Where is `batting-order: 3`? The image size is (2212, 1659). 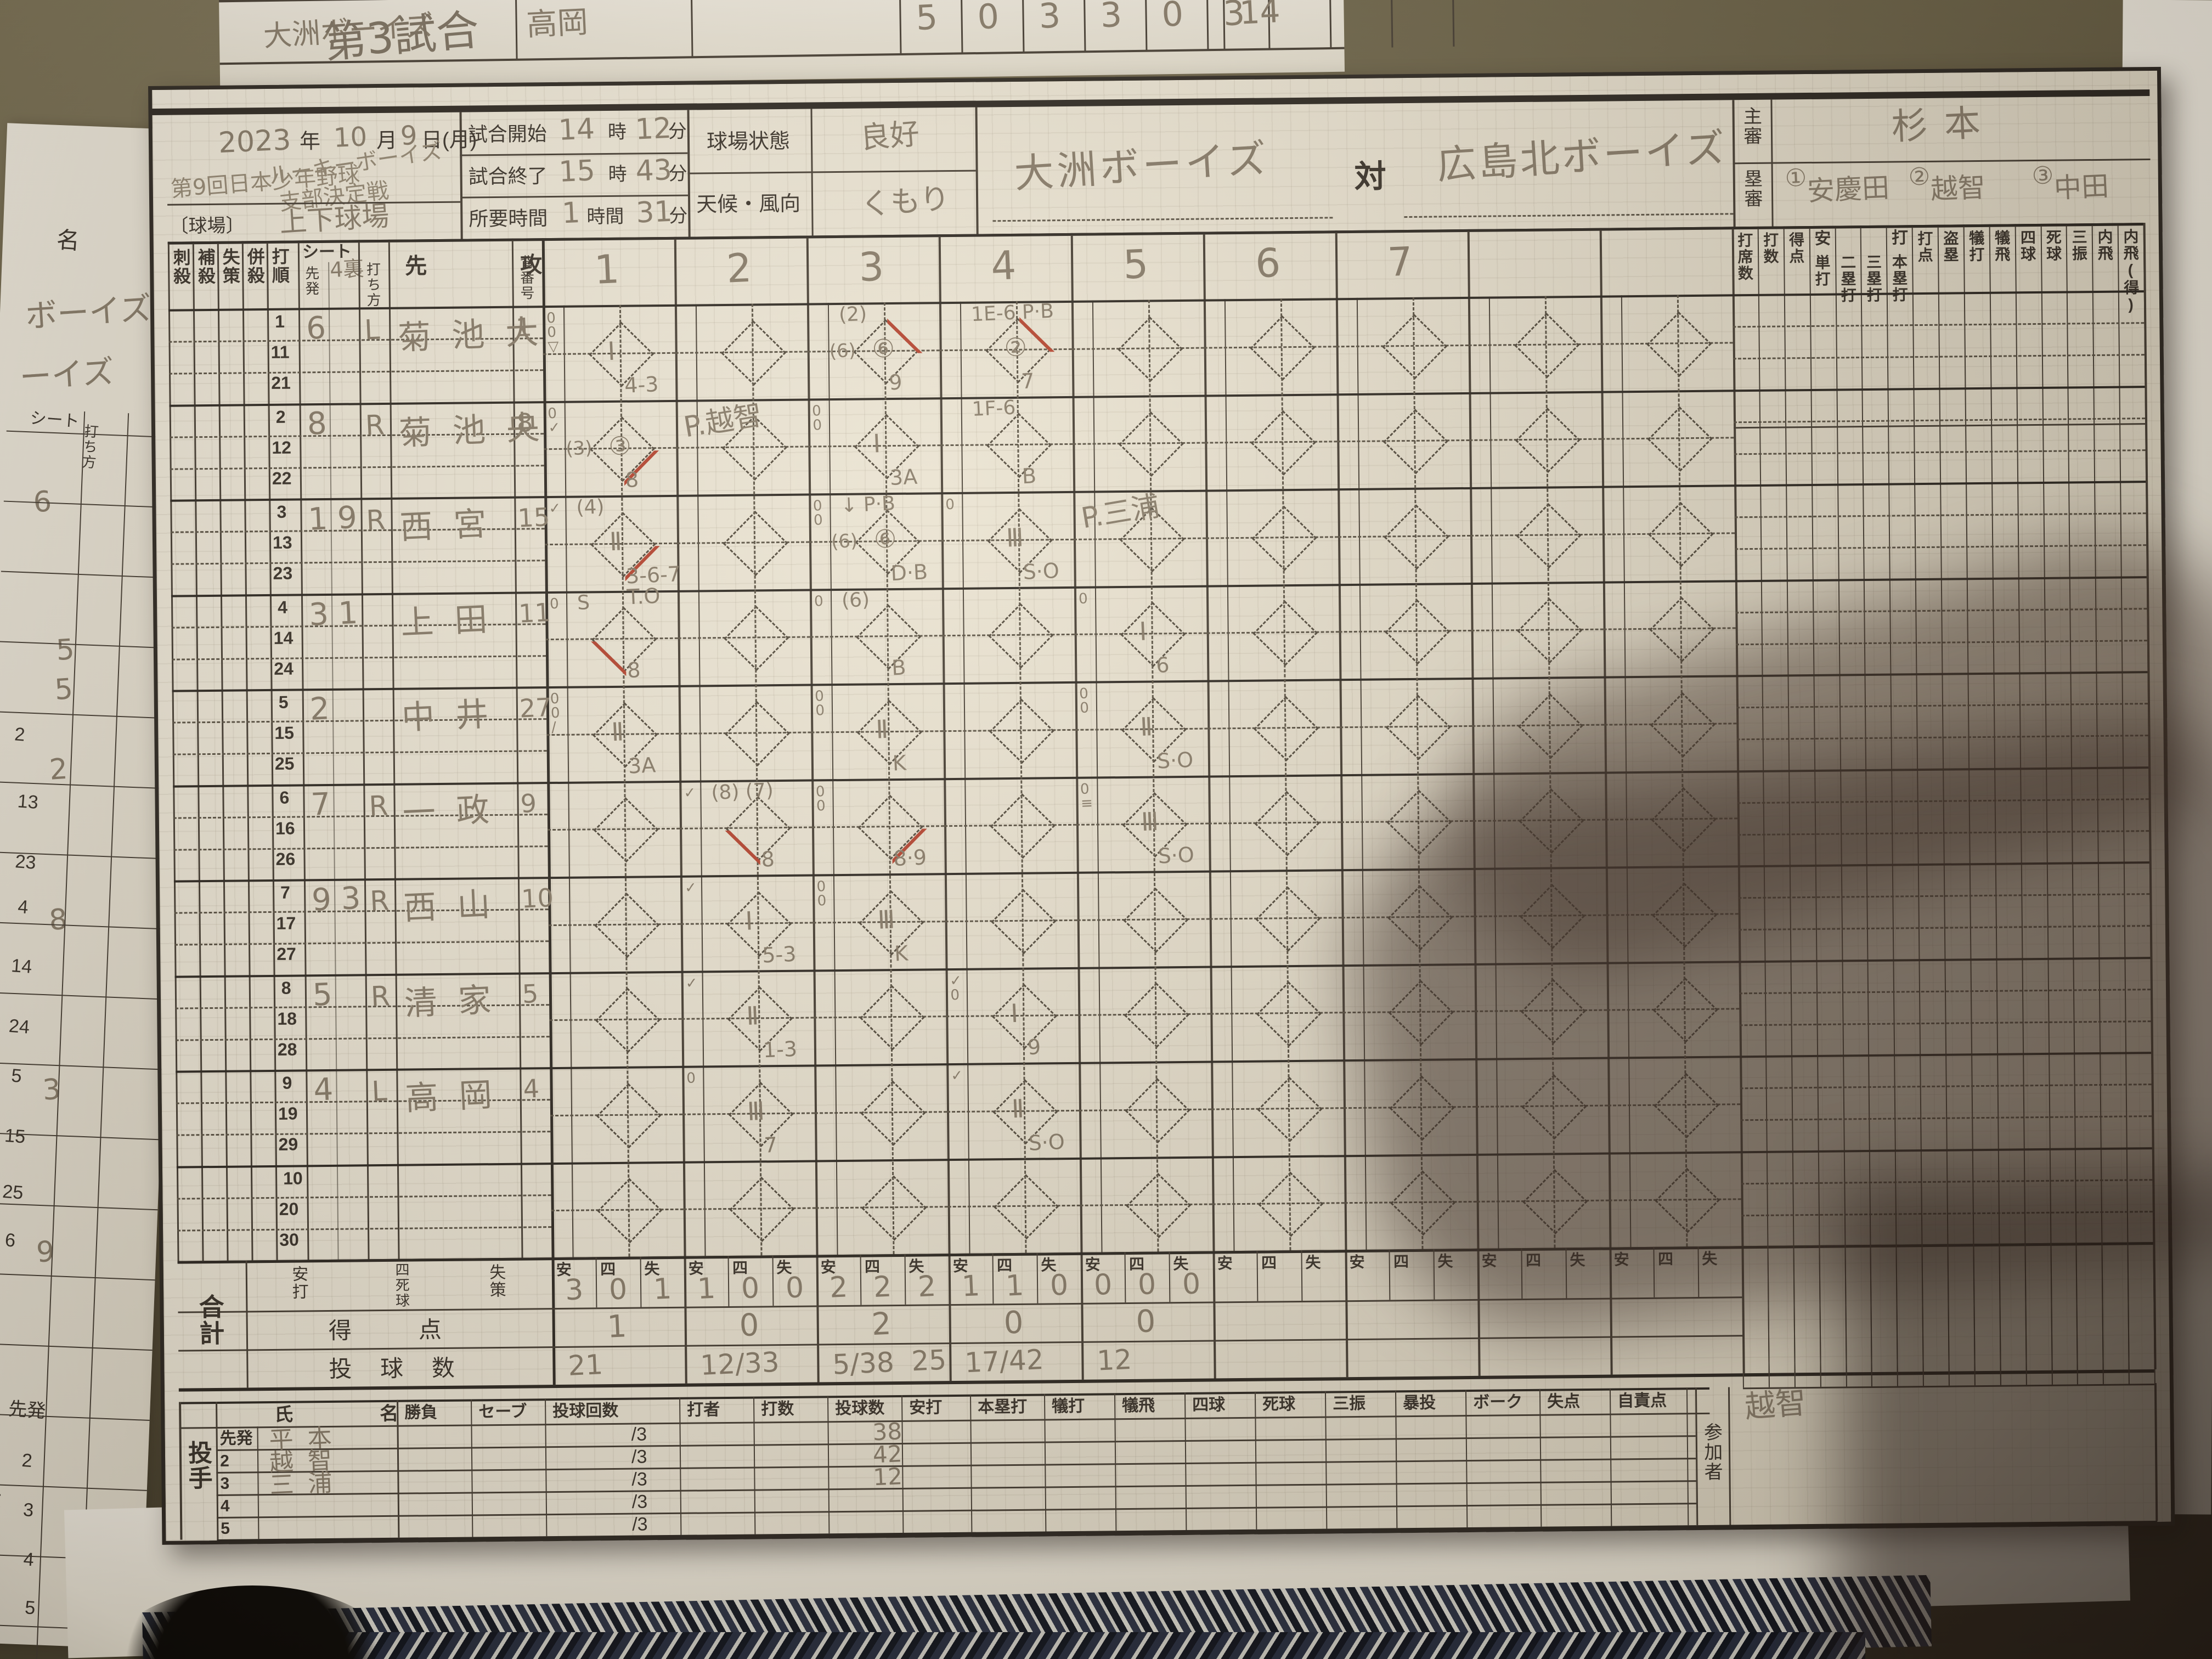
batting-order: 3 is located at coordinates (282, 511).